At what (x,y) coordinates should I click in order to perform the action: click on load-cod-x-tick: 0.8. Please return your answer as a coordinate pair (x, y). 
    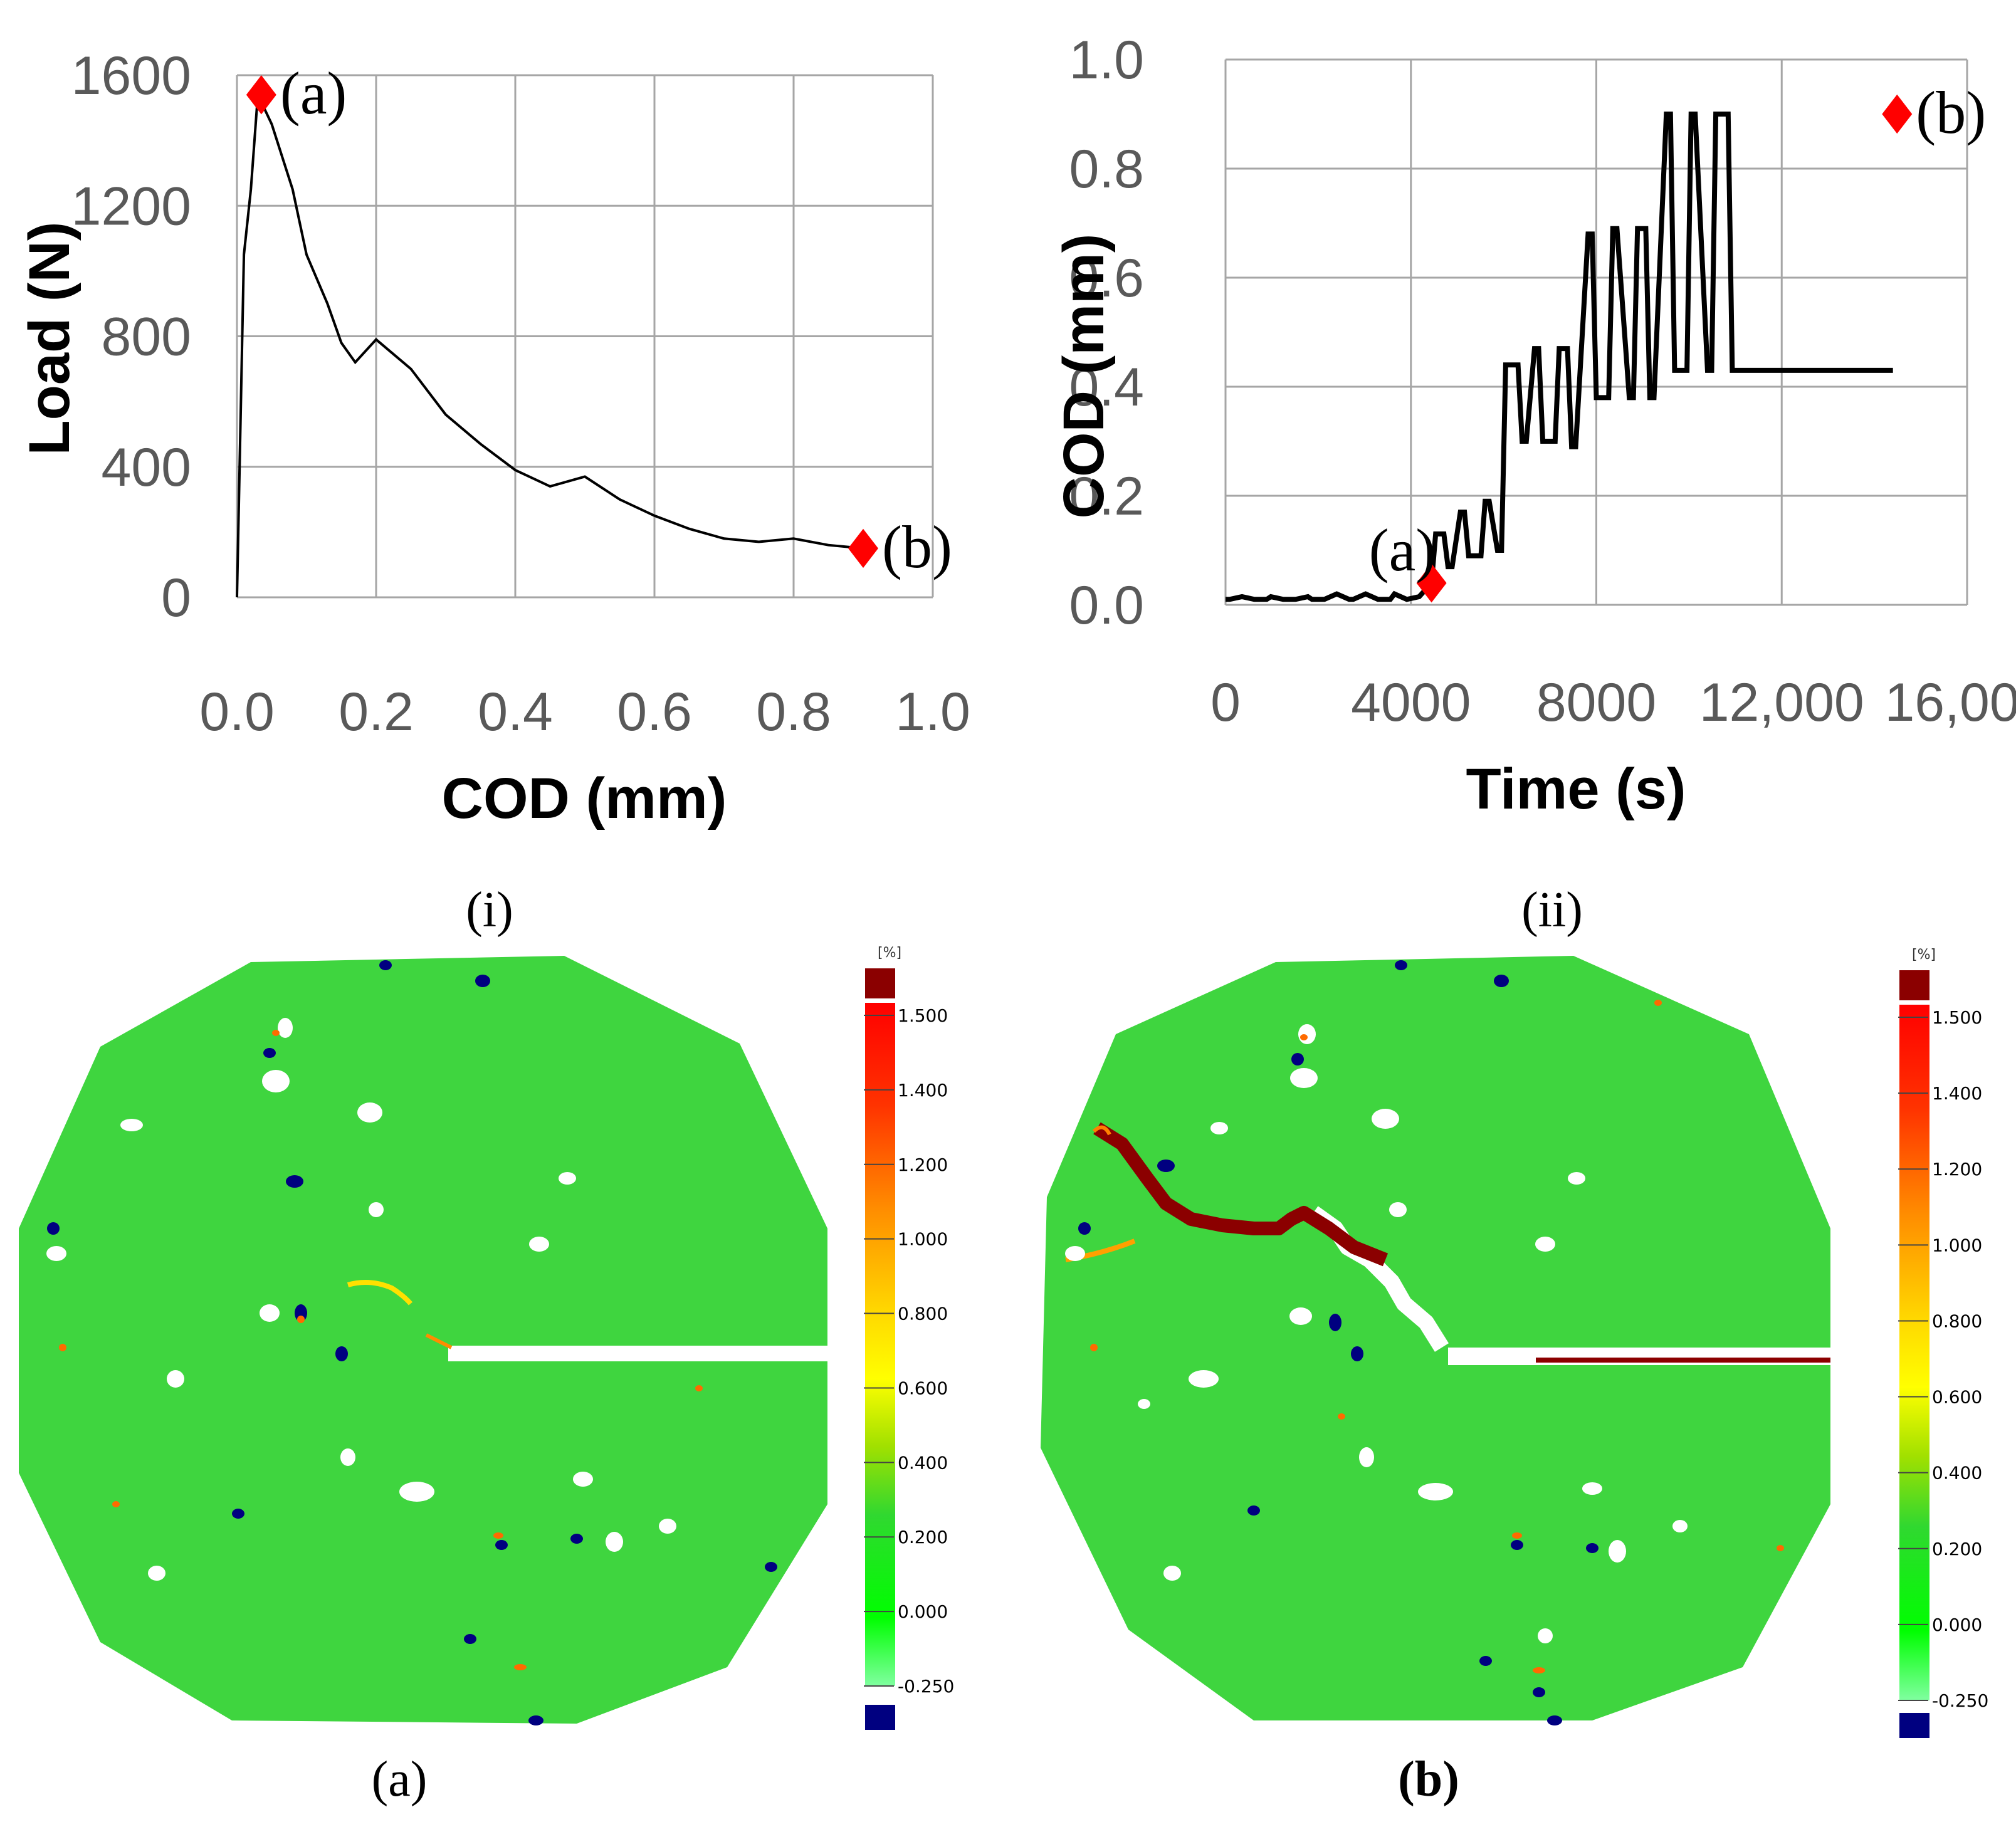
    Looking at the image, I should click on (794, 712).